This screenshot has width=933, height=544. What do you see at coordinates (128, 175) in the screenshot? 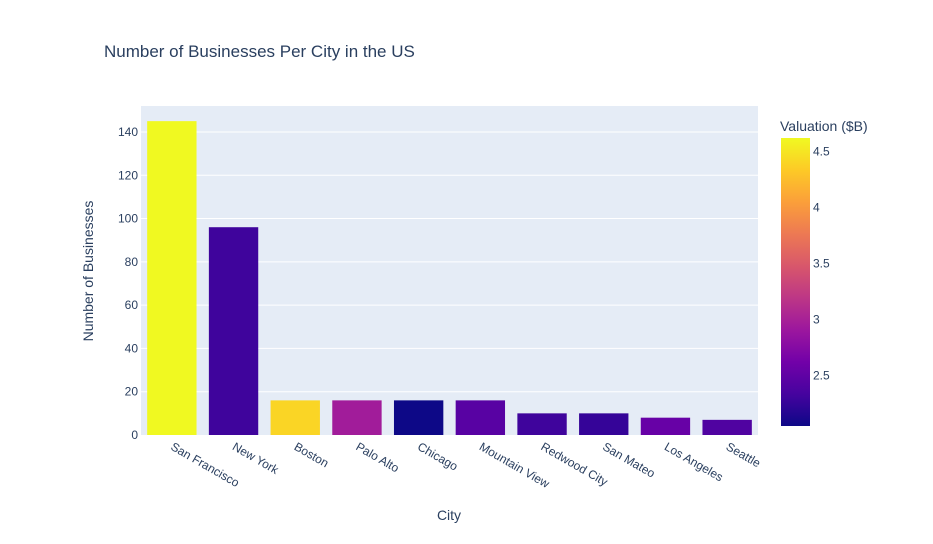
I see `y-tick-label: 120` at bounding box center [128, 175].